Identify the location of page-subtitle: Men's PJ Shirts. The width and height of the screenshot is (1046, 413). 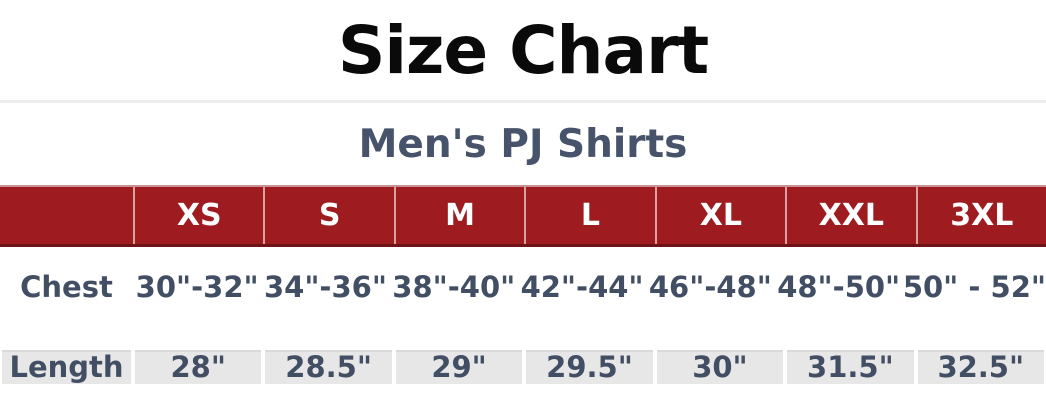
(523, 144).